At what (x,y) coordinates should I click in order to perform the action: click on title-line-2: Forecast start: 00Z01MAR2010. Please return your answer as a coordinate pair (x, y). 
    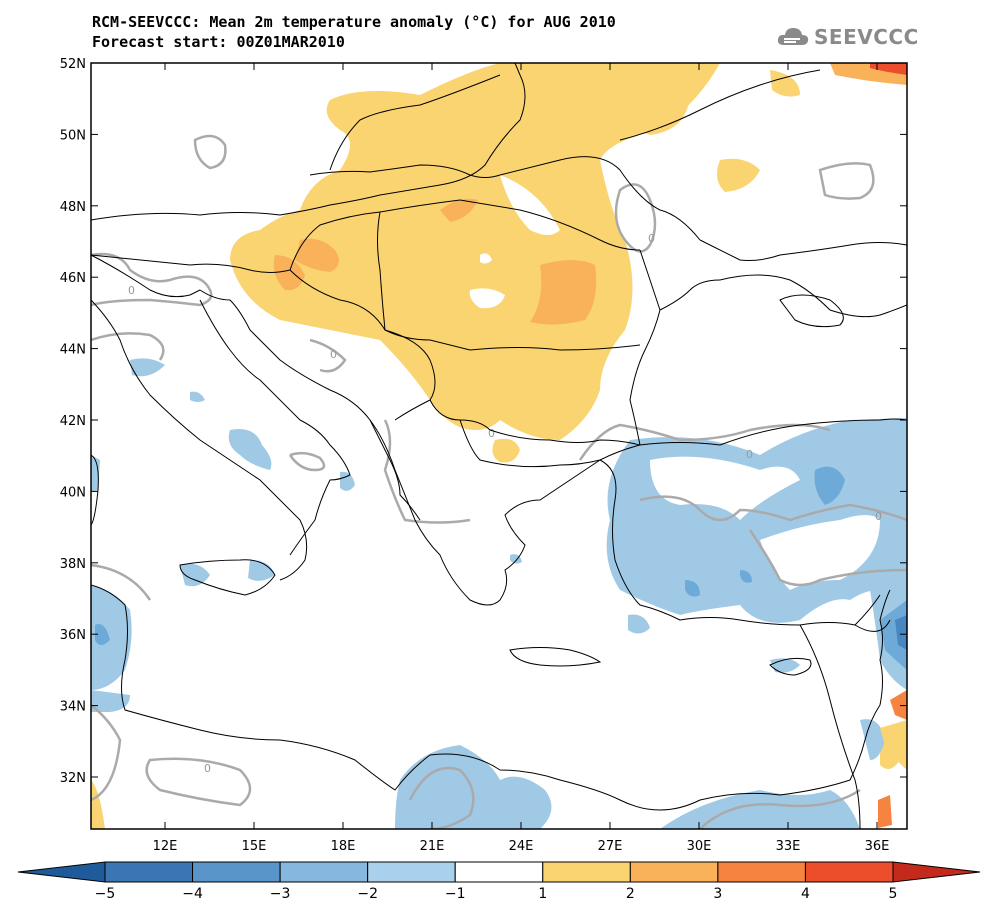
    Looking at the image, I should click on (218, 42).